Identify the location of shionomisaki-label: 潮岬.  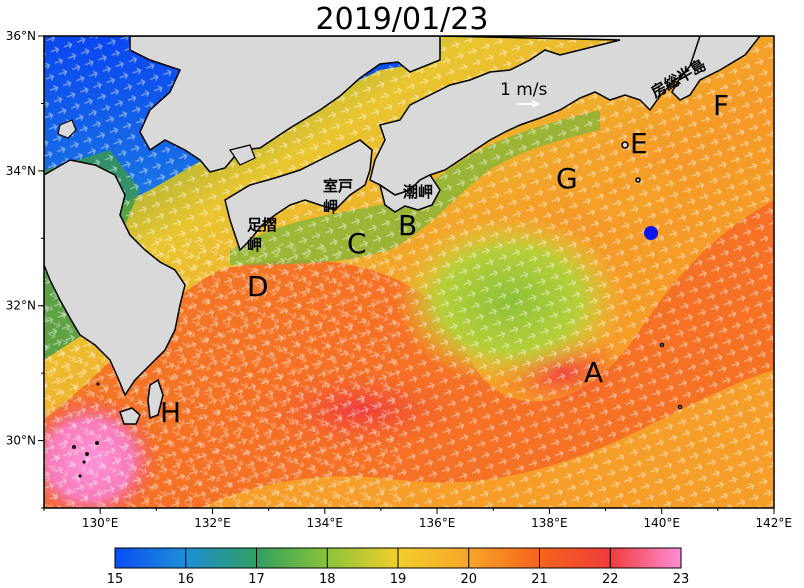
(418, 192).